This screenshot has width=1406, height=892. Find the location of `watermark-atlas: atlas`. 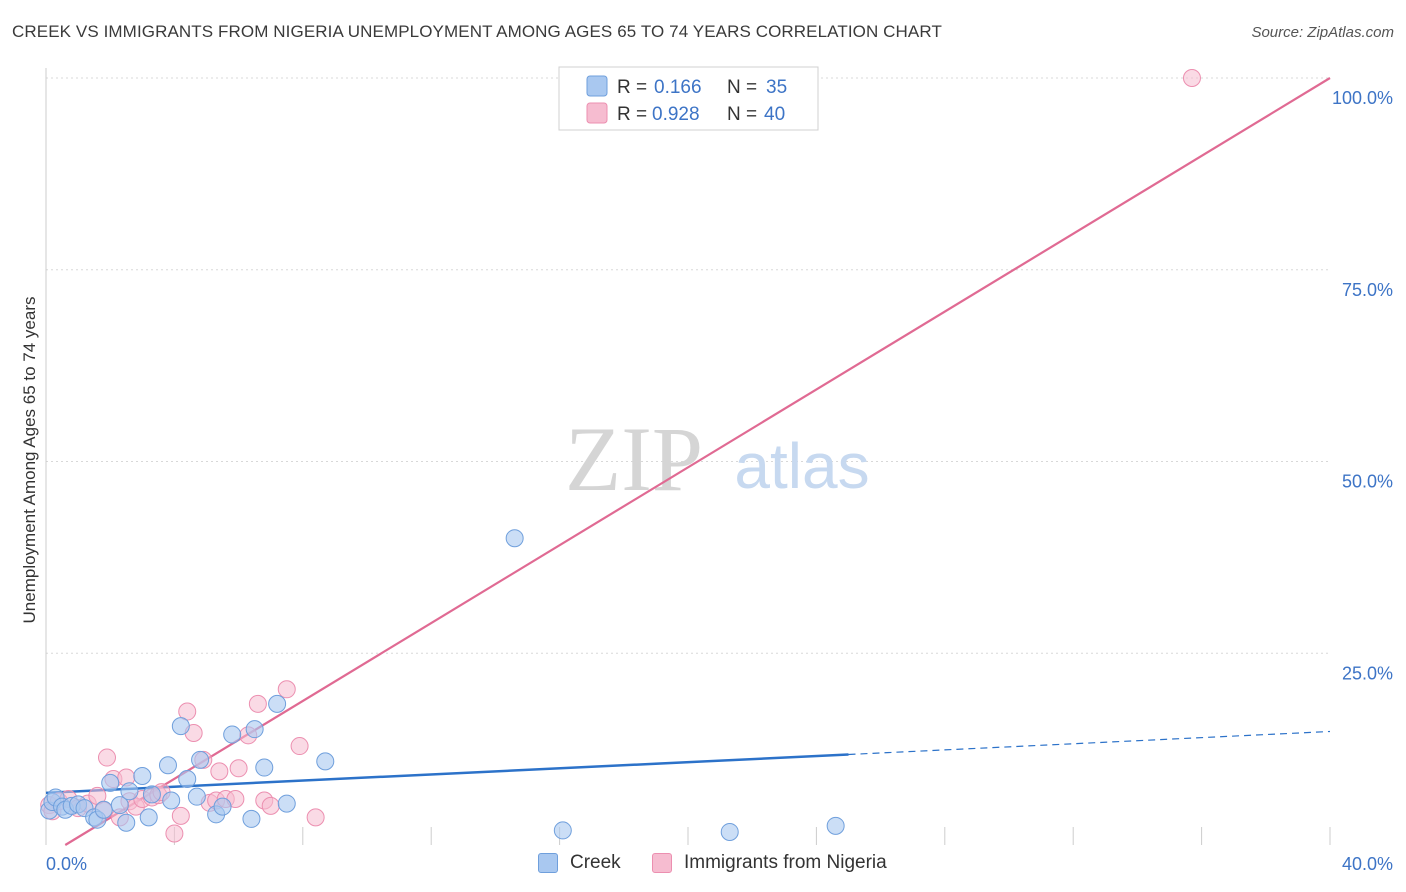

watermark-atlas: atlas is located at coordinates (801, 466).